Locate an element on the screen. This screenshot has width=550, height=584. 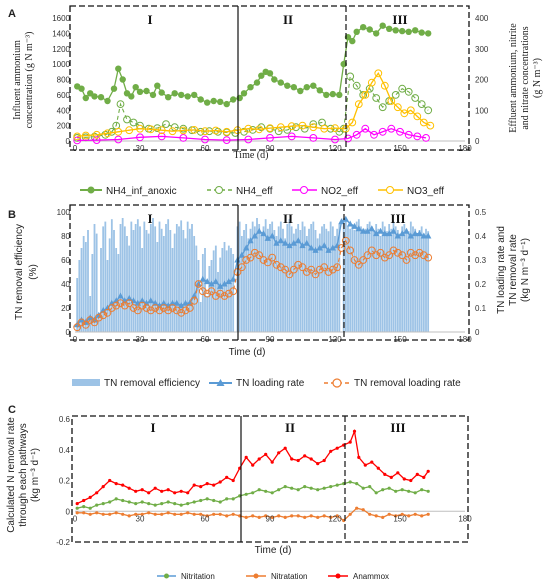
panel-b-y-tick-label: 0 is located at coordinates (68, 332).